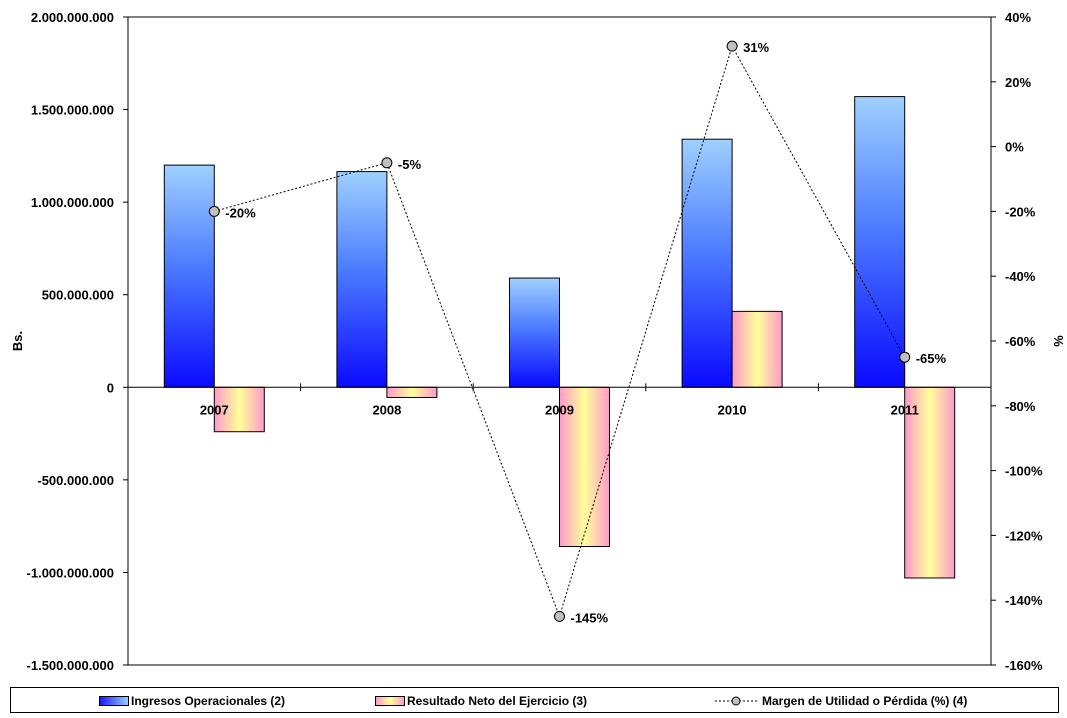  Describe the element at coordinates (1020, 406) in the screenshot. I see `right-tick-label: -80%` at that location.